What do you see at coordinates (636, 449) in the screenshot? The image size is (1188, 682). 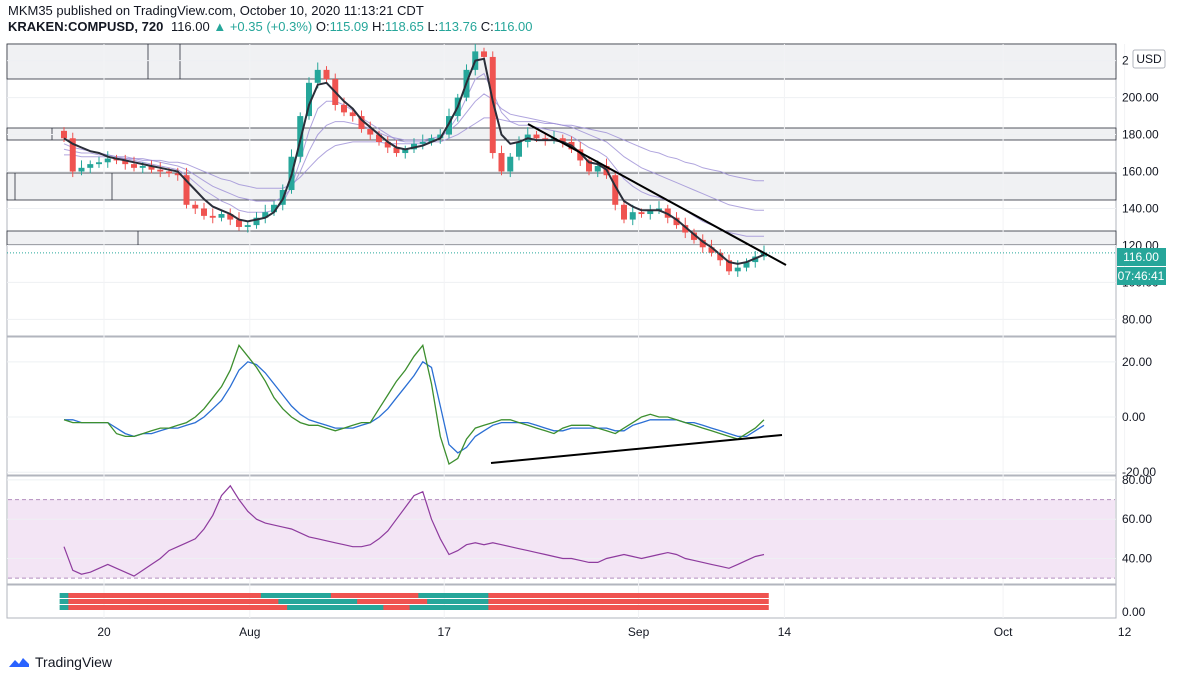 I see `trendline-macd` at bounding box center [636, 449].